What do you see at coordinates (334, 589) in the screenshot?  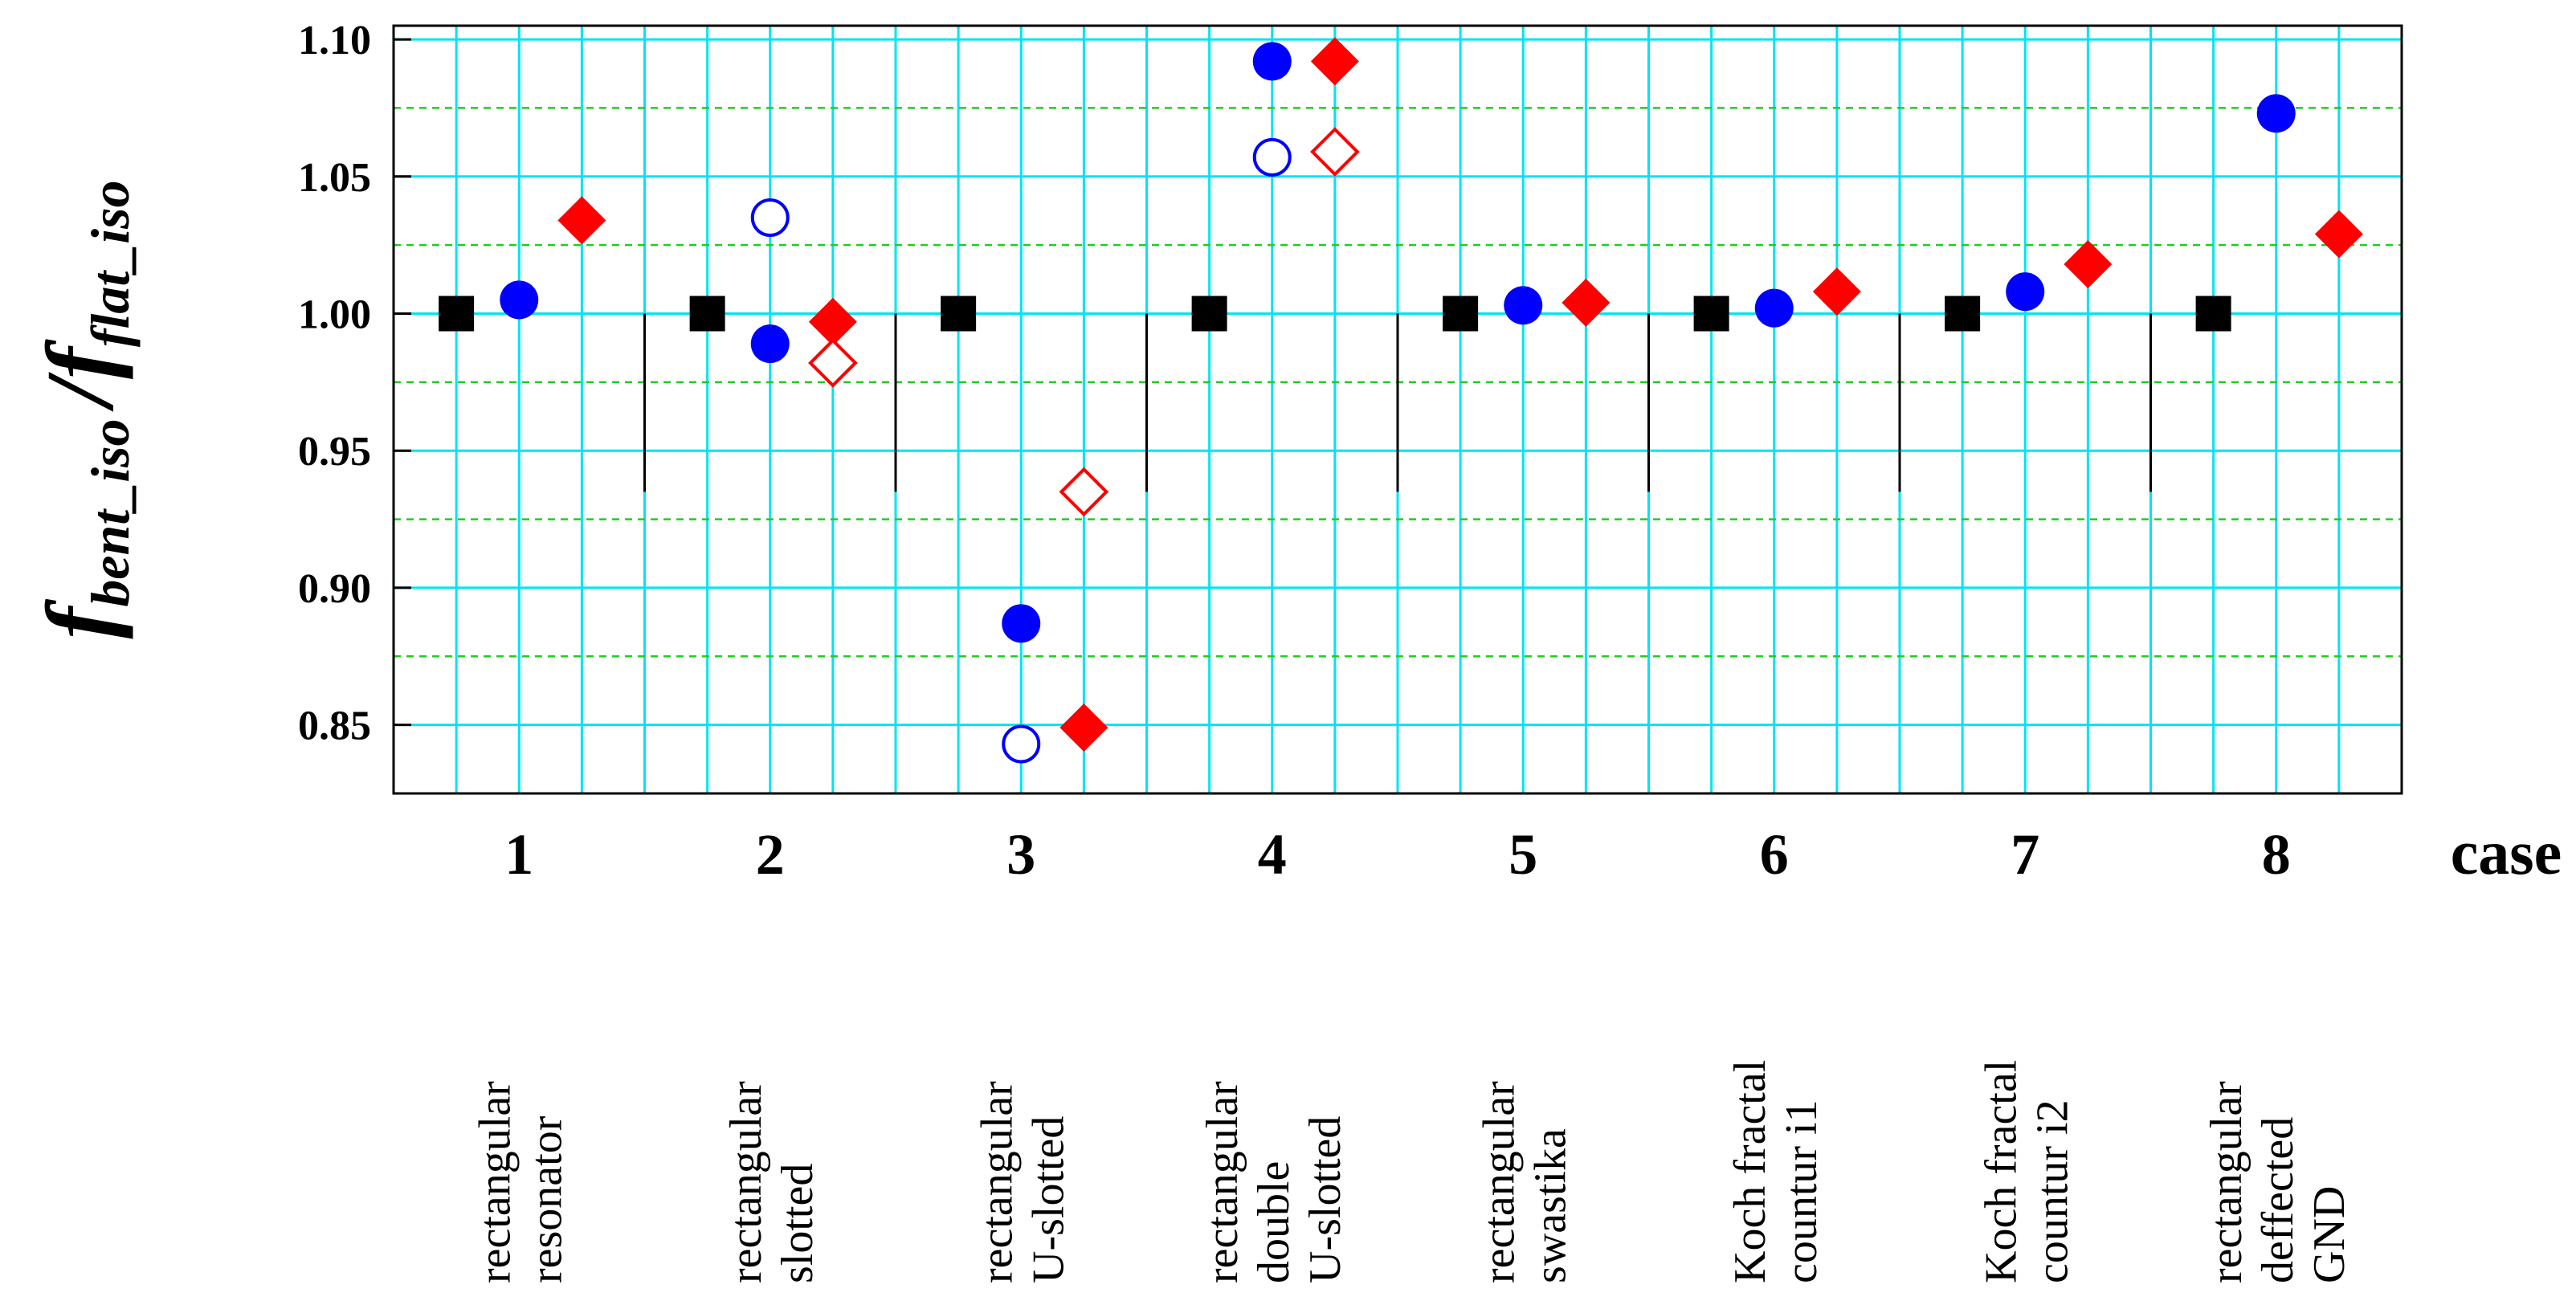 I see `y-tick-label: 0.90` at bounding box center [334, 589].